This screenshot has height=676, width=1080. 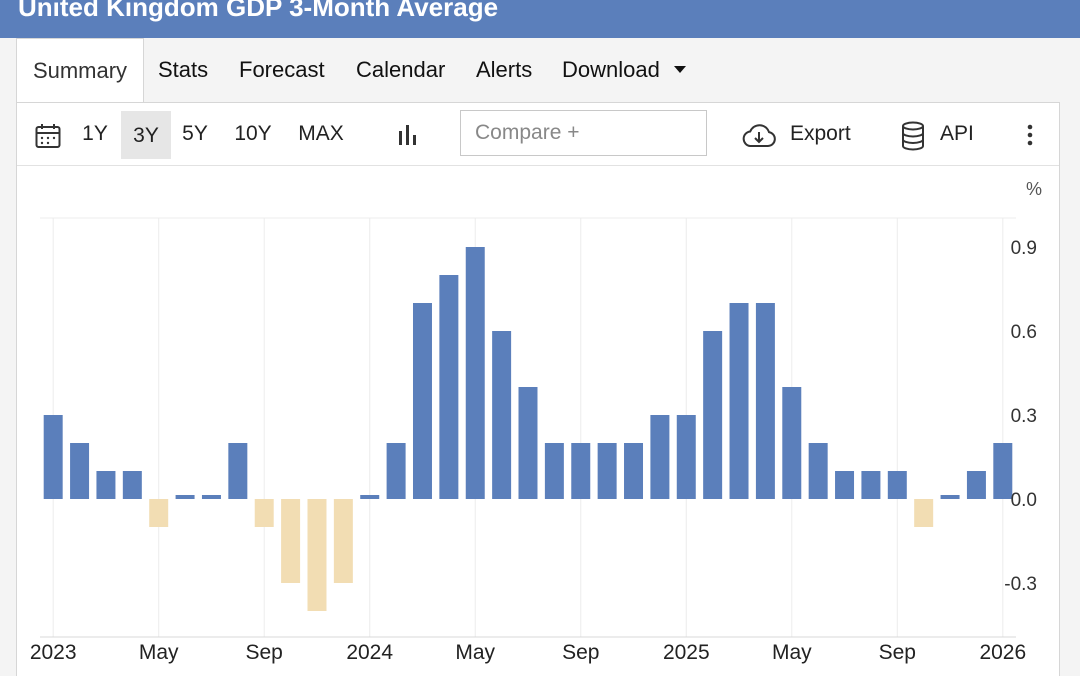 I want to click on range-1y-button: 1Y, so click(x=95, y=133).